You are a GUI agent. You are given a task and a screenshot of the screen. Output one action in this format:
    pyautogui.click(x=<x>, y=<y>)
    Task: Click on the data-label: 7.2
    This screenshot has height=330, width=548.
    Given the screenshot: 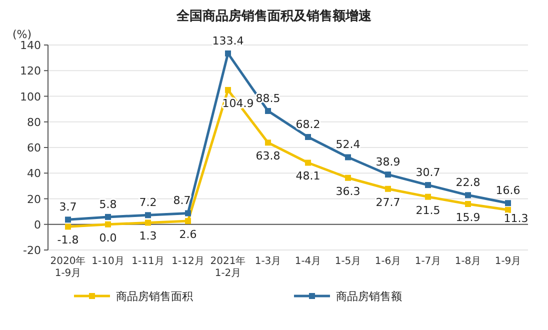 What is the action you would take?
    pyautogui.click(x=148, y=203)
    